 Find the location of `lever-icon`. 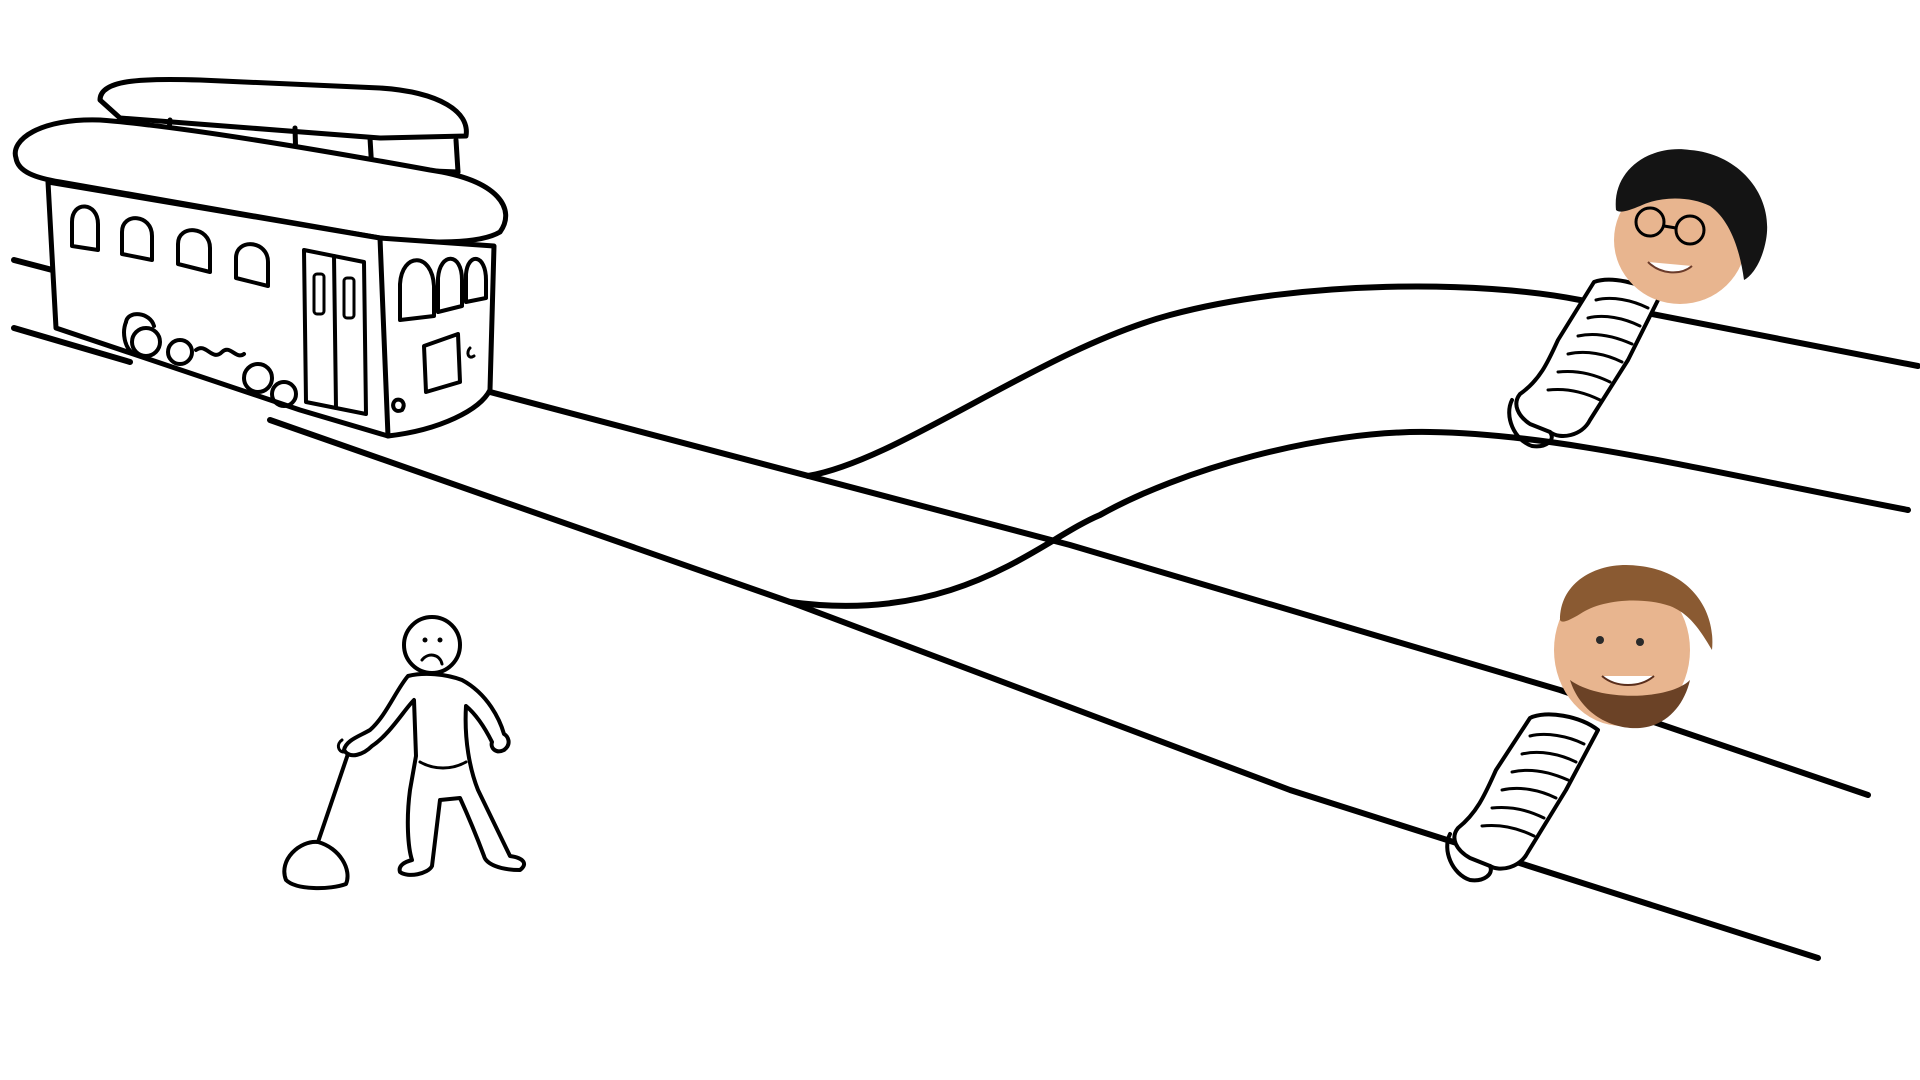

lever-icon is located at coordinates (334, 795).